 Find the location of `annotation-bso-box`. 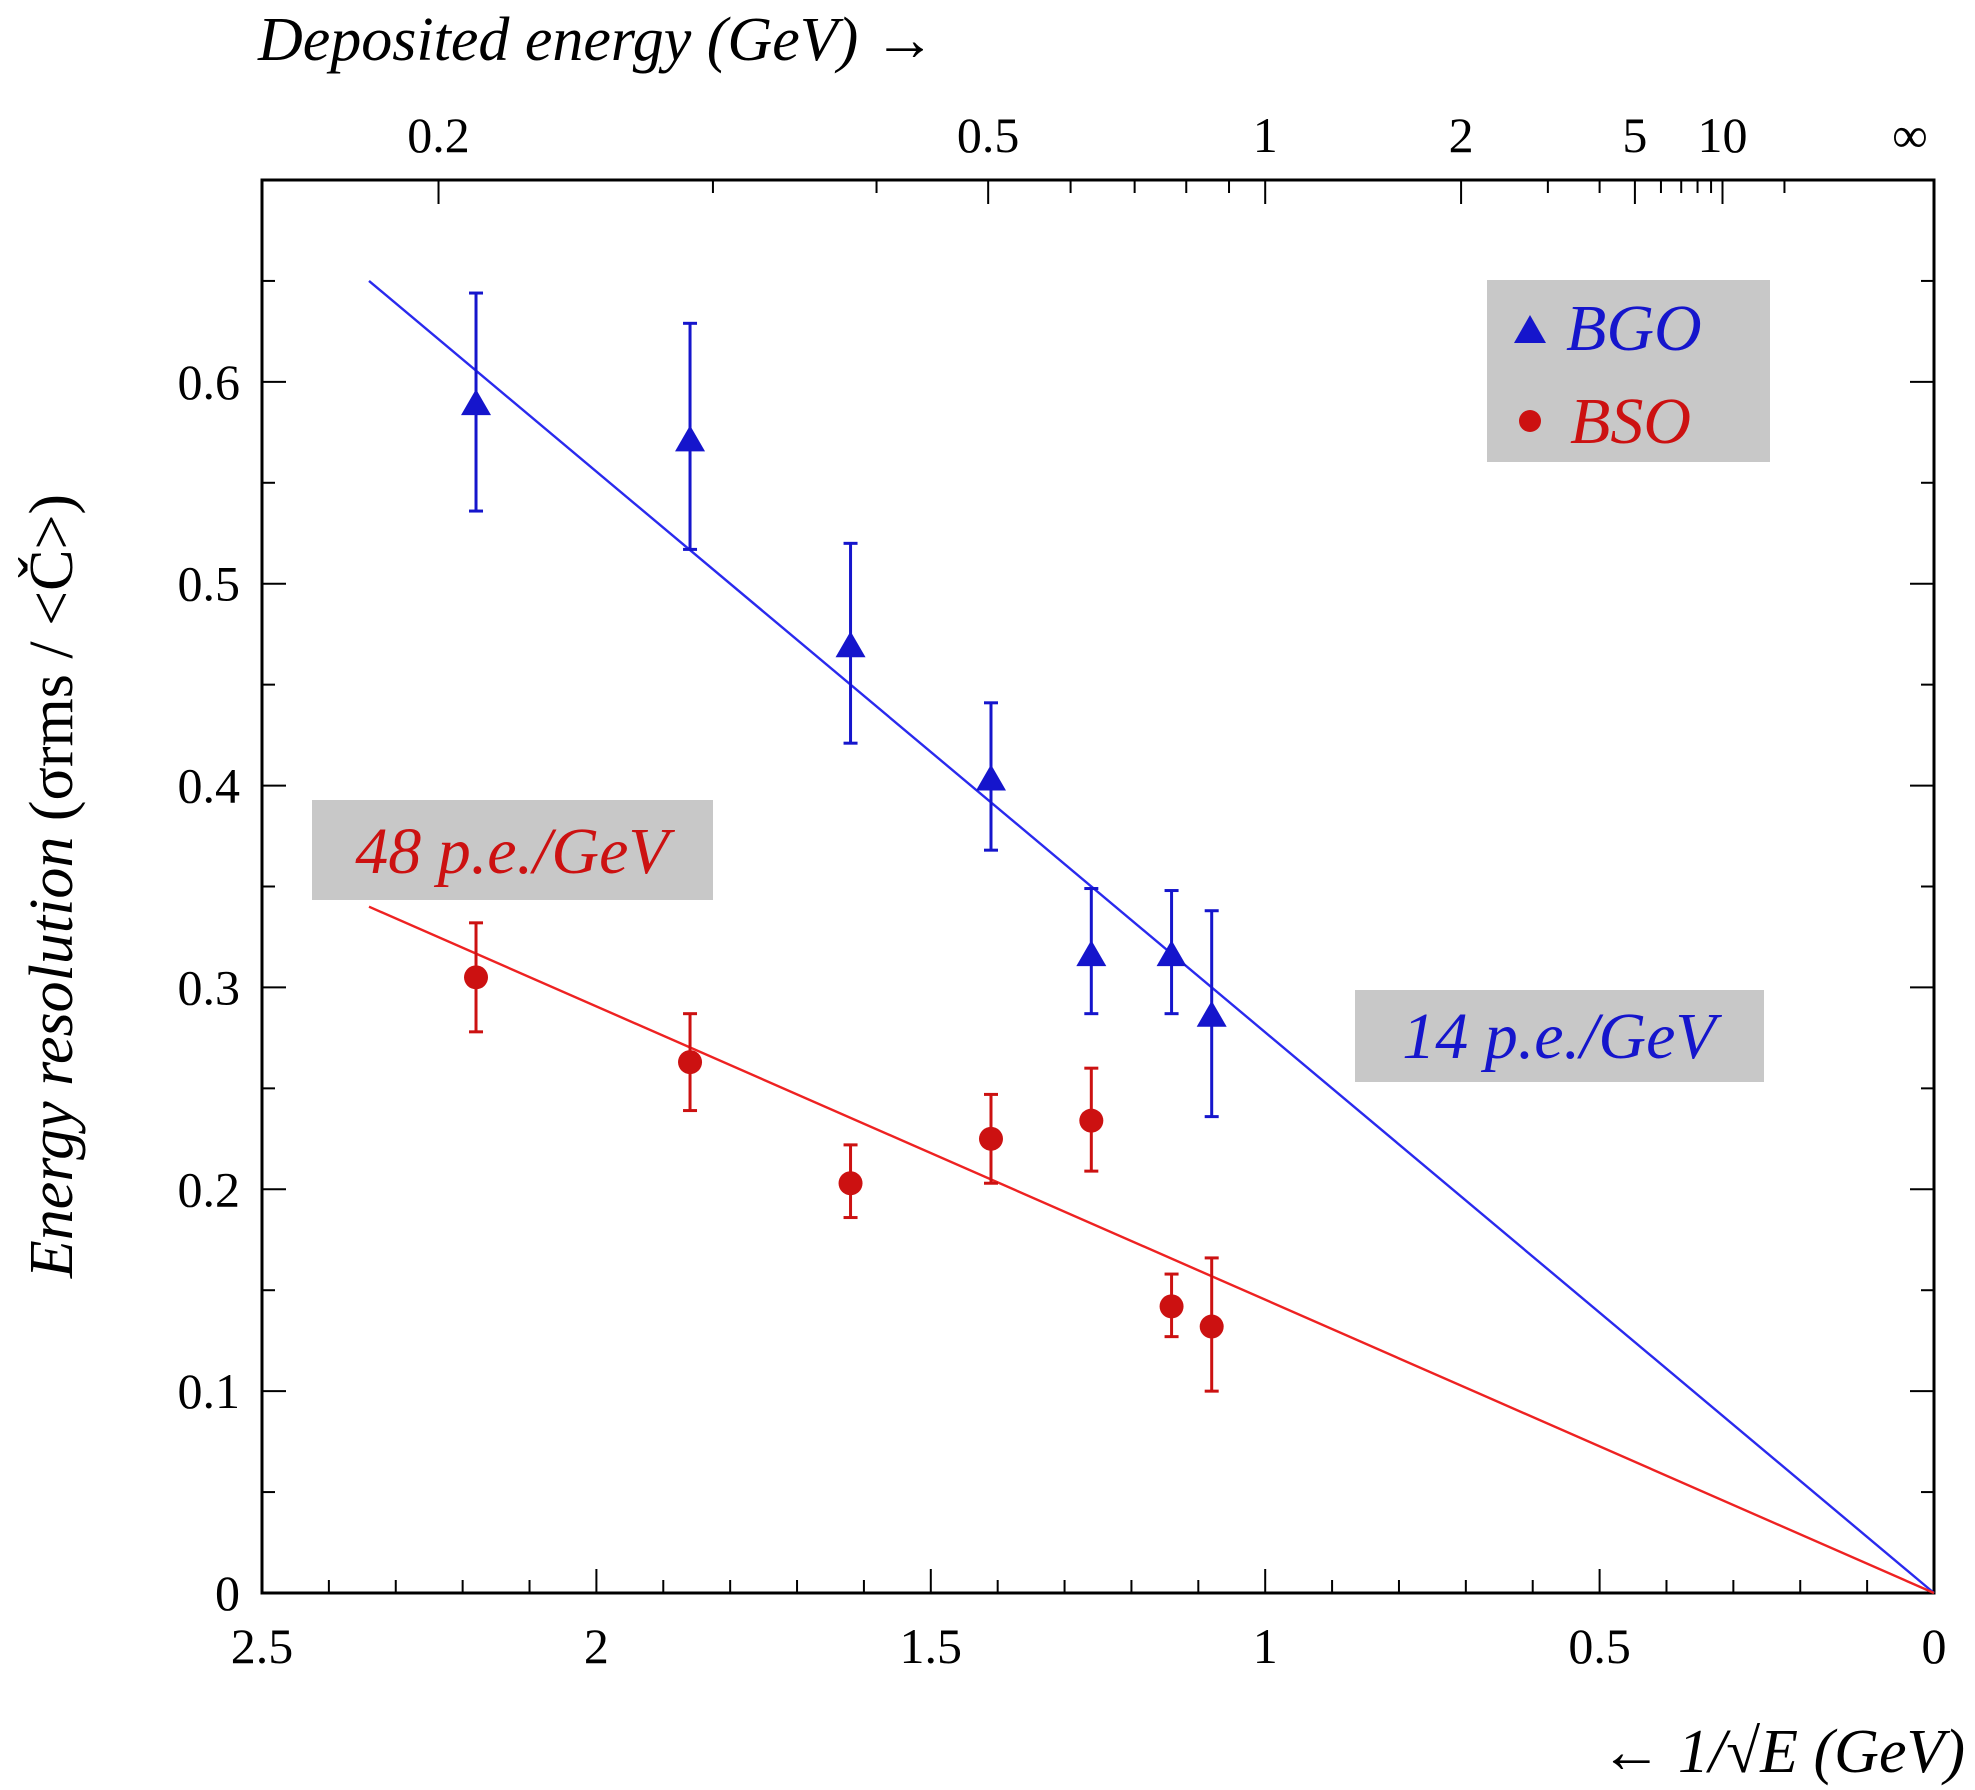

annotation-bso-box is located at coordinates (512, 850).